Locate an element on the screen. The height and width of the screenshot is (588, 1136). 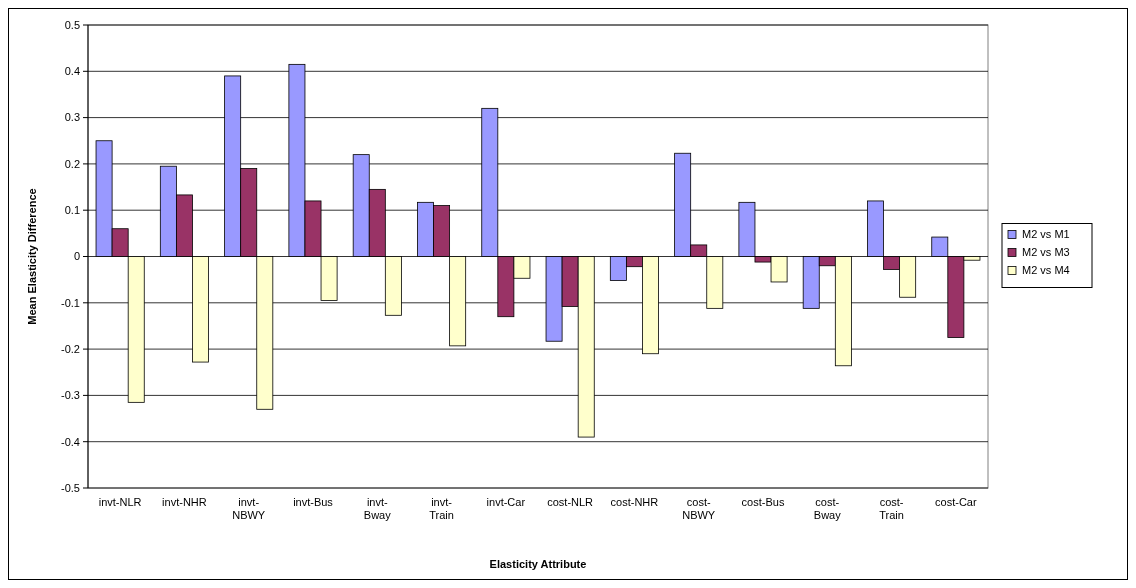
x-tick-label: cost-NHR is located at coordinates (634, 502).